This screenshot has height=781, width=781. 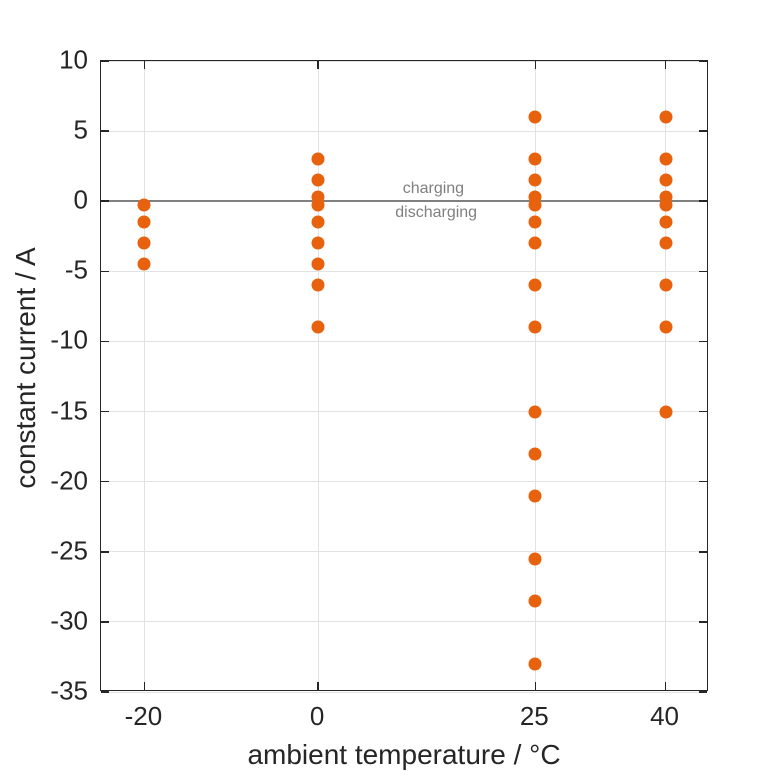 I want to click on y-tick-label: 5, so click(x=80, y=129).